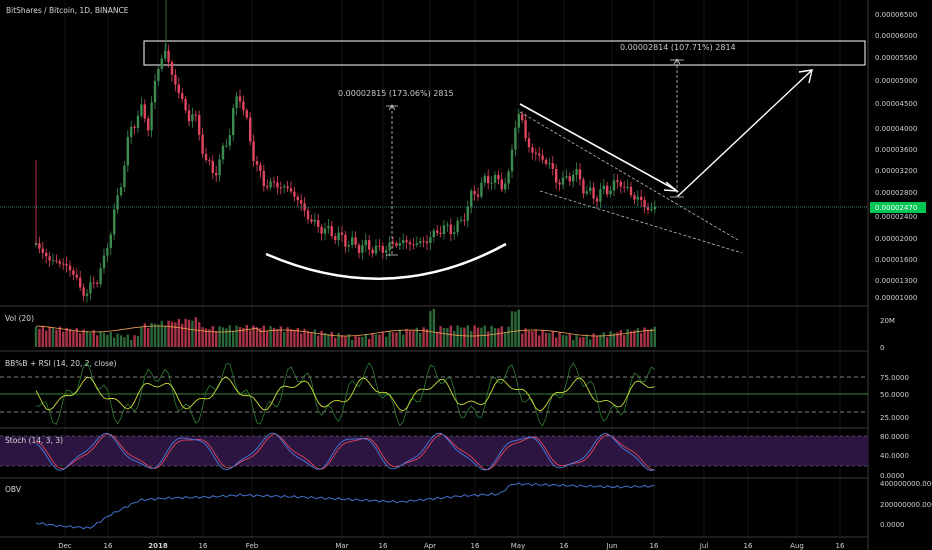 The image size is (932, 550). I want to click on time-axis-tick: Aug, so click(797, 546).